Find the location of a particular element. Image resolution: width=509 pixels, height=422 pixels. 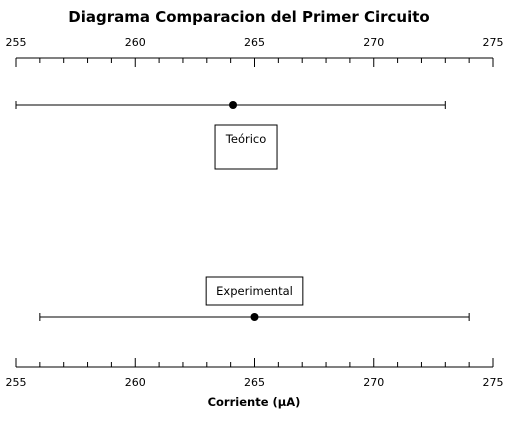

top-tick-label: 260 is located at coordinates (135, 42).